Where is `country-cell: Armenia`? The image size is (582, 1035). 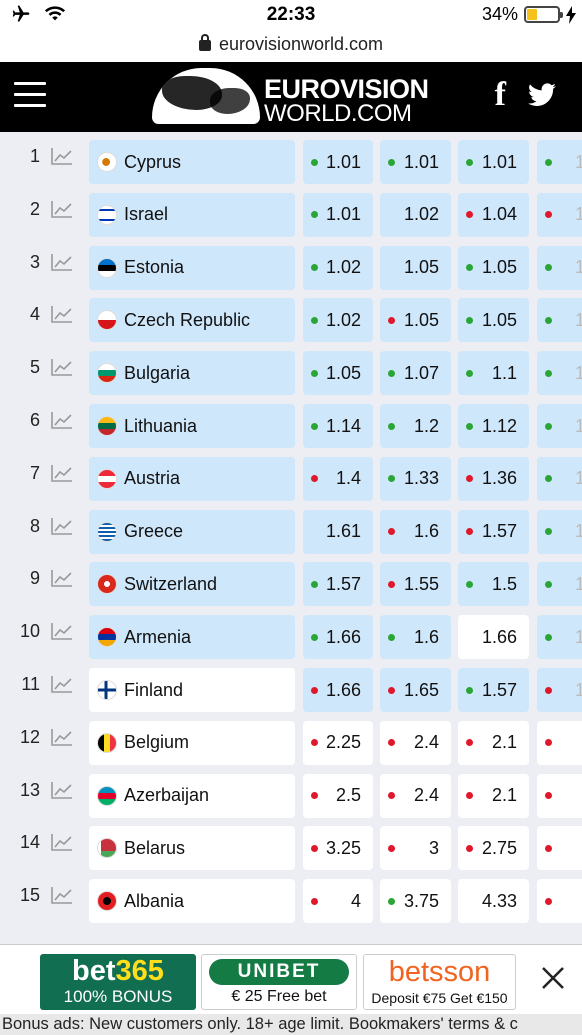 country-cell: Armenia is located at coordinates (192, 637).